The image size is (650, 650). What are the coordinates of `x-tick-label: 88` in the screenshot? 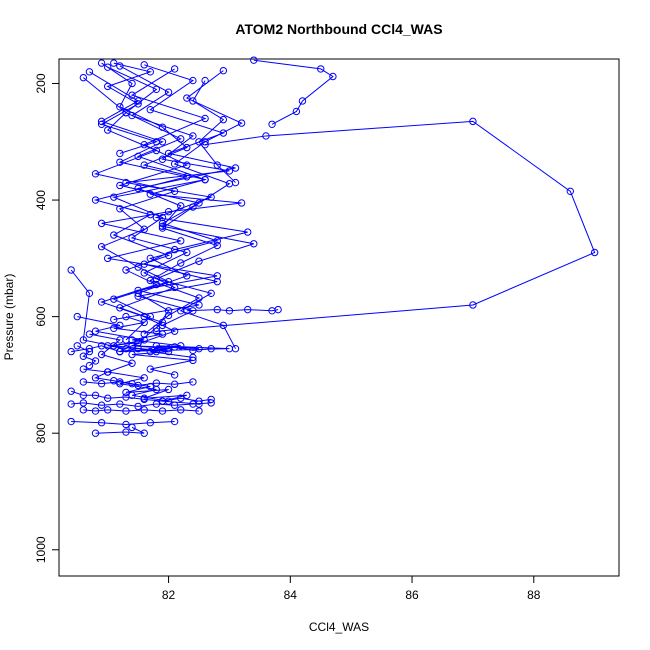 It's located at (534, 595).